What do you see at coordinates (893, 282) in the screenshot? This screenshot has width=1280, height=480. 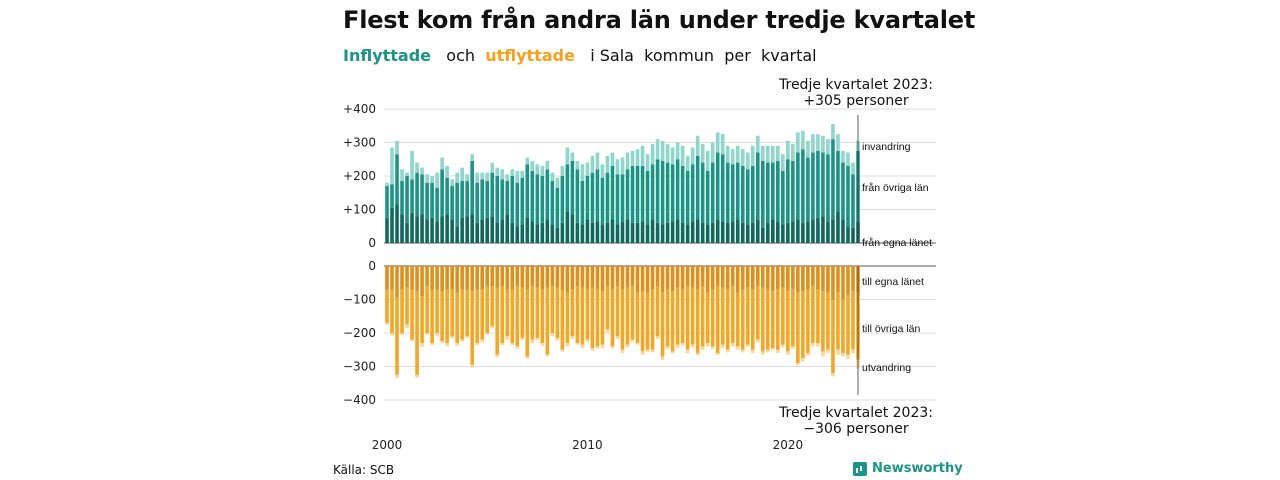 I see `series-label-till_egna: till egna länet` at bounding box center [893, 282].